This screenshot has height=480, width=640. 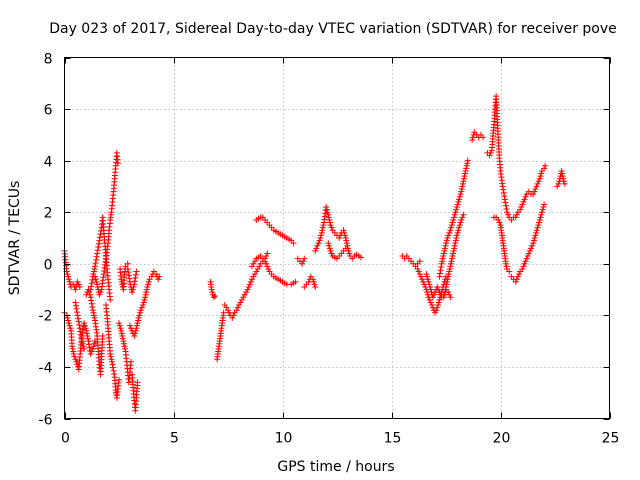 What do you see at coordinates (48, 111) in the screenshot?
I see `y-tick-label: 6` at bounding box center [48, 111].